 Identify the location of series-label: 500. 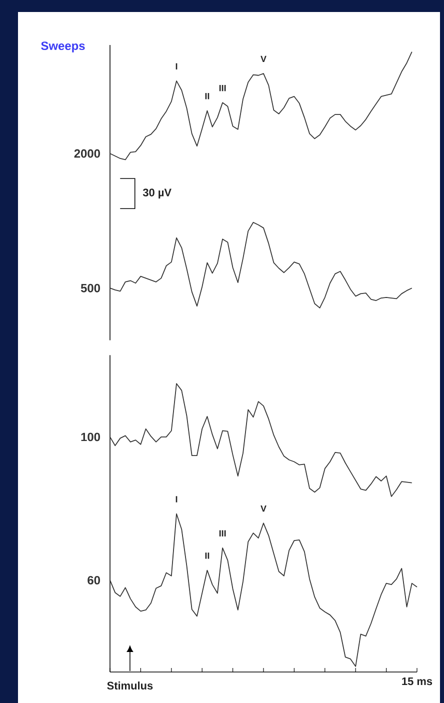
(90, 288).